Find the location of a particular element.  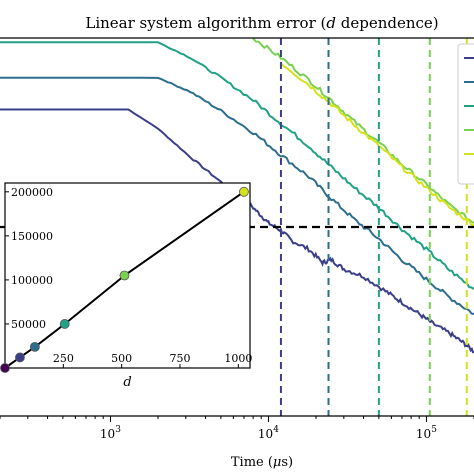

inset-y-tick-label: 200000 is located at coordinates (32, 192).